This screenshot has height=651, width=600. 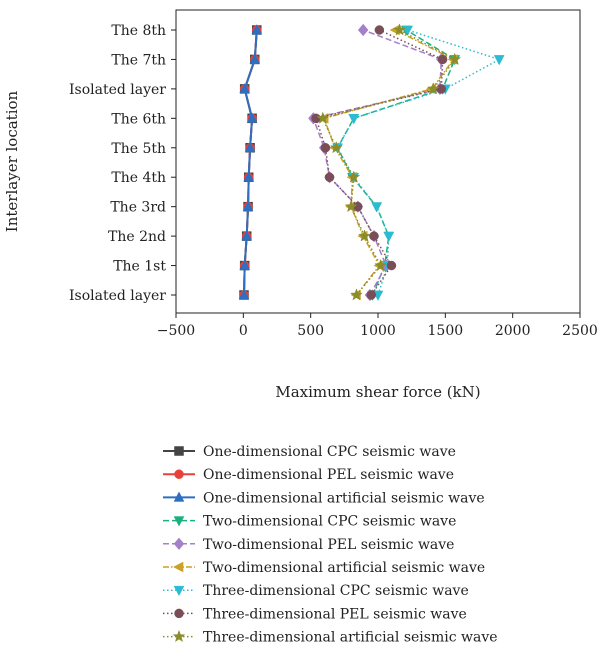 What do you see at coordinates (138, 178) in the screenshot?
I see `y-tick-label: The 4th` at bounding box center [138, 178].